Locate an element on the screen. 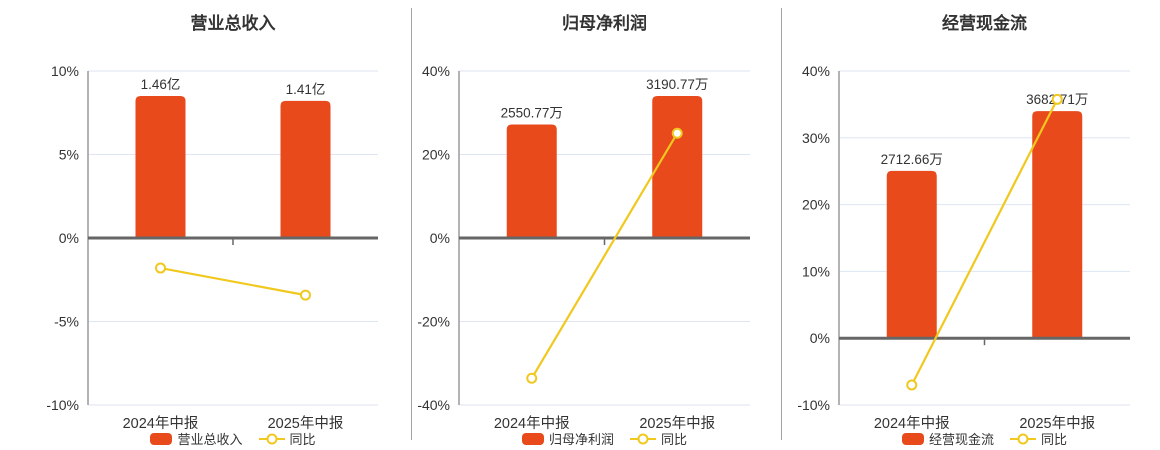  bar-value-label: 1.46亿 is located at coordinates (161, 84).